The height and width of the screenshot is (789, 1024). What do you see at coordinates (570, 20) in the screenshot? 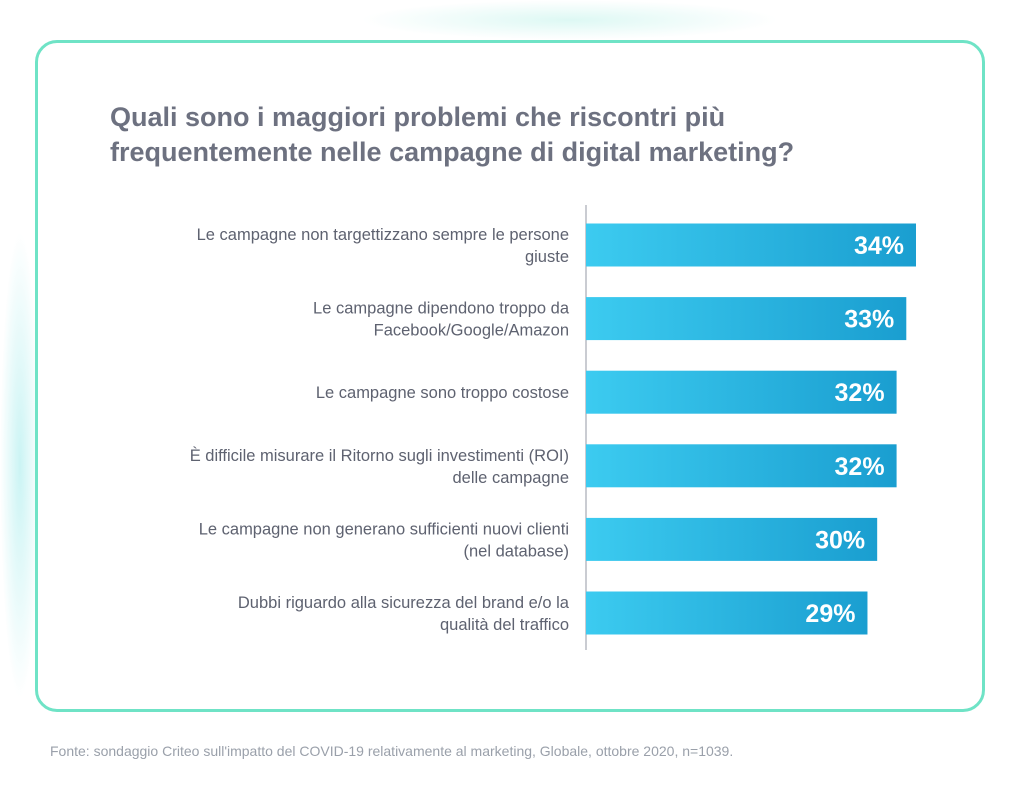
I see `background-glow-top` at bounding box center [570, 20].